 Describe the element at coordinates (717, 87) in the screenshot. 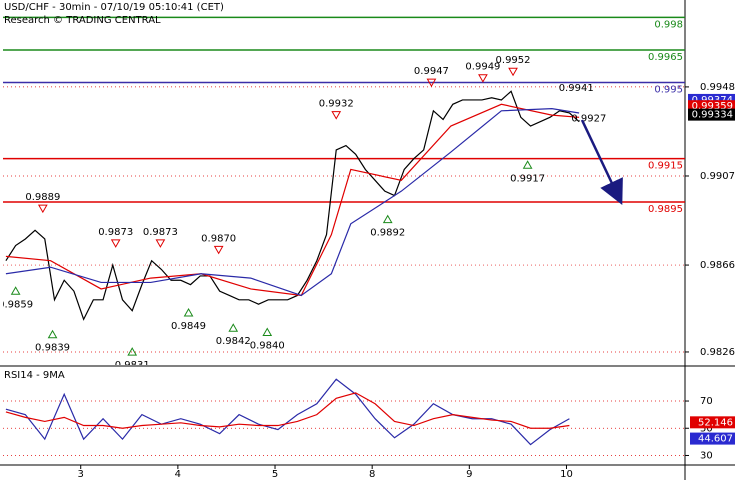

I see `y-tick-label: 0.9948` at that location.